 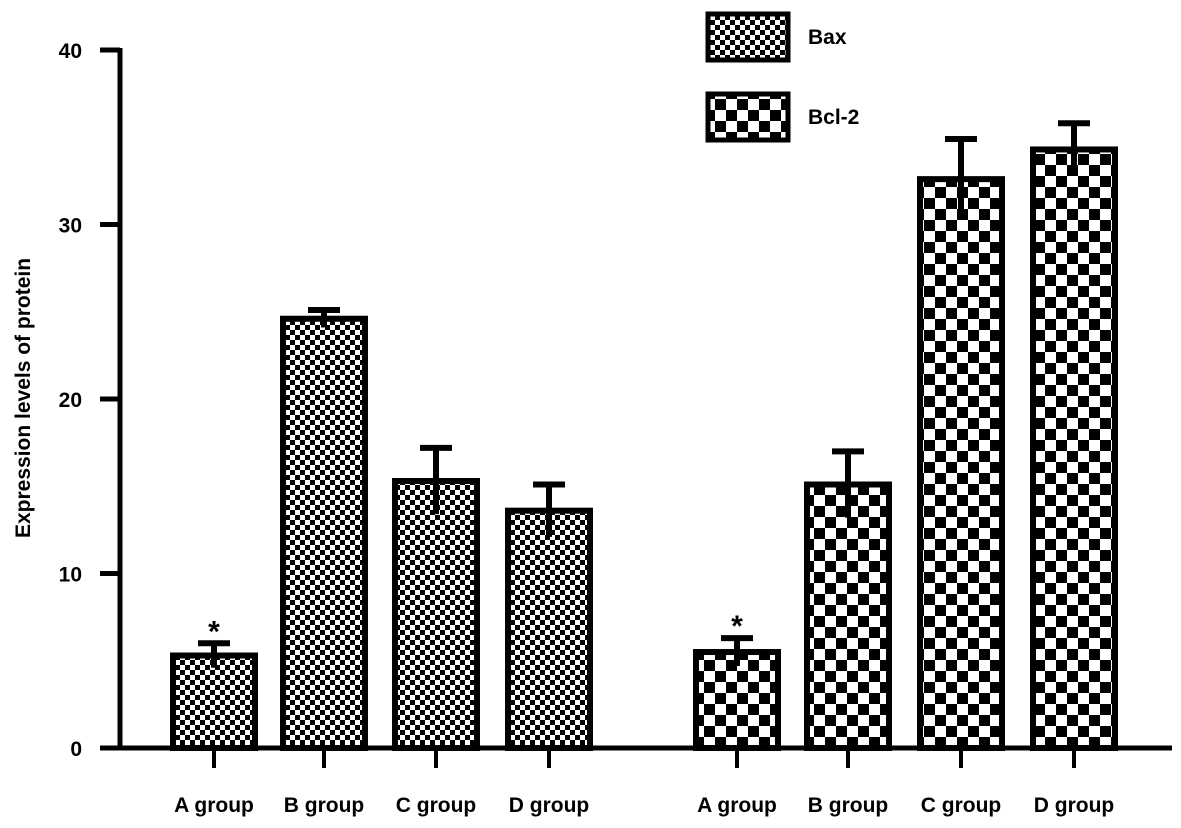 I want to click on y-tick-label: 10, so click(x=70, y=575).